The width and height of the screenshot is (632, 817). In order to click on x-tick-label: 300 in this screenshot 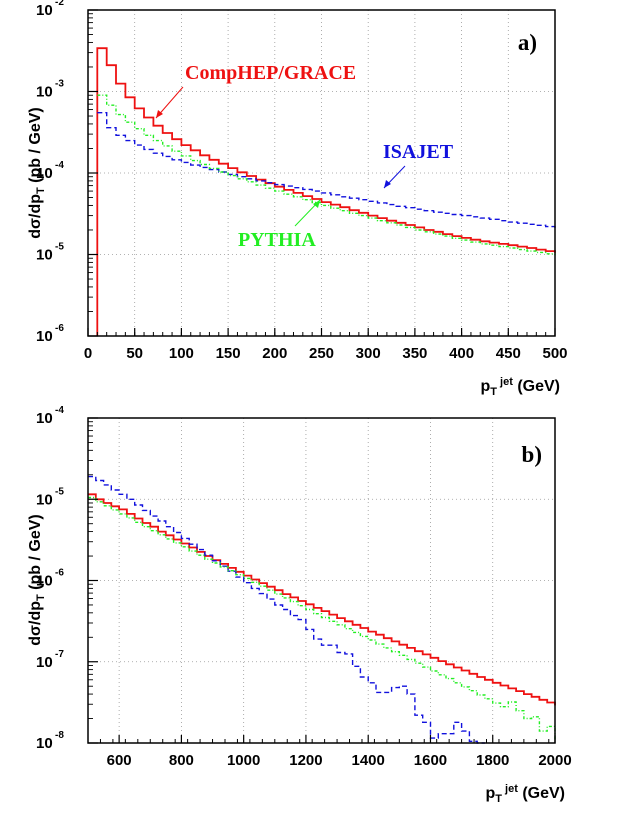, I will do `click(368, 353)`.